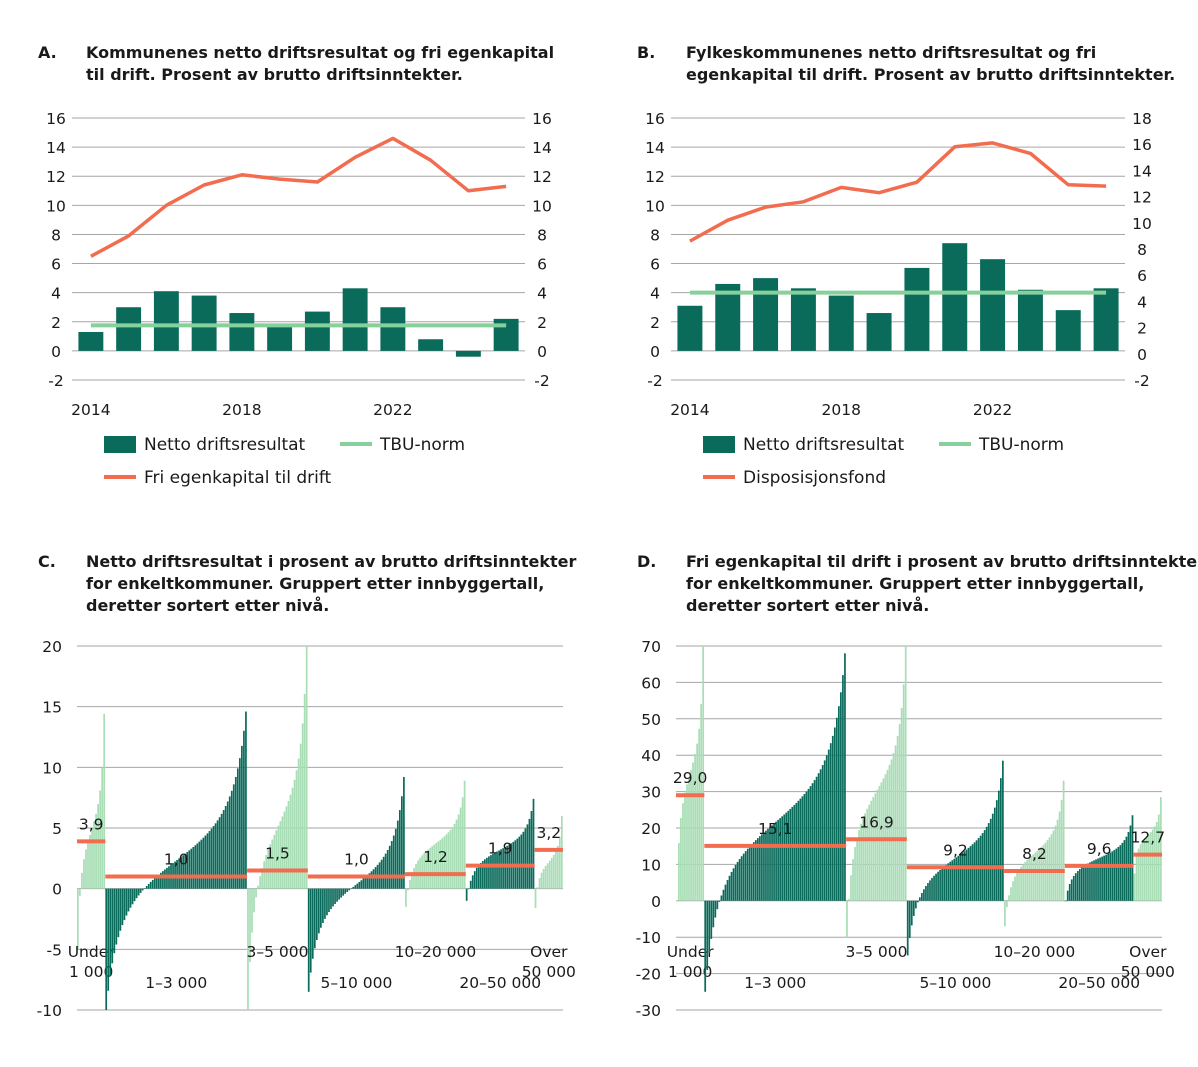 Image resolution: width=1198 pixels, height=1067 pixels. Describe the element at coordinates (356, 860) in the screenshot. I see `mean-label: 1,0` at that location.